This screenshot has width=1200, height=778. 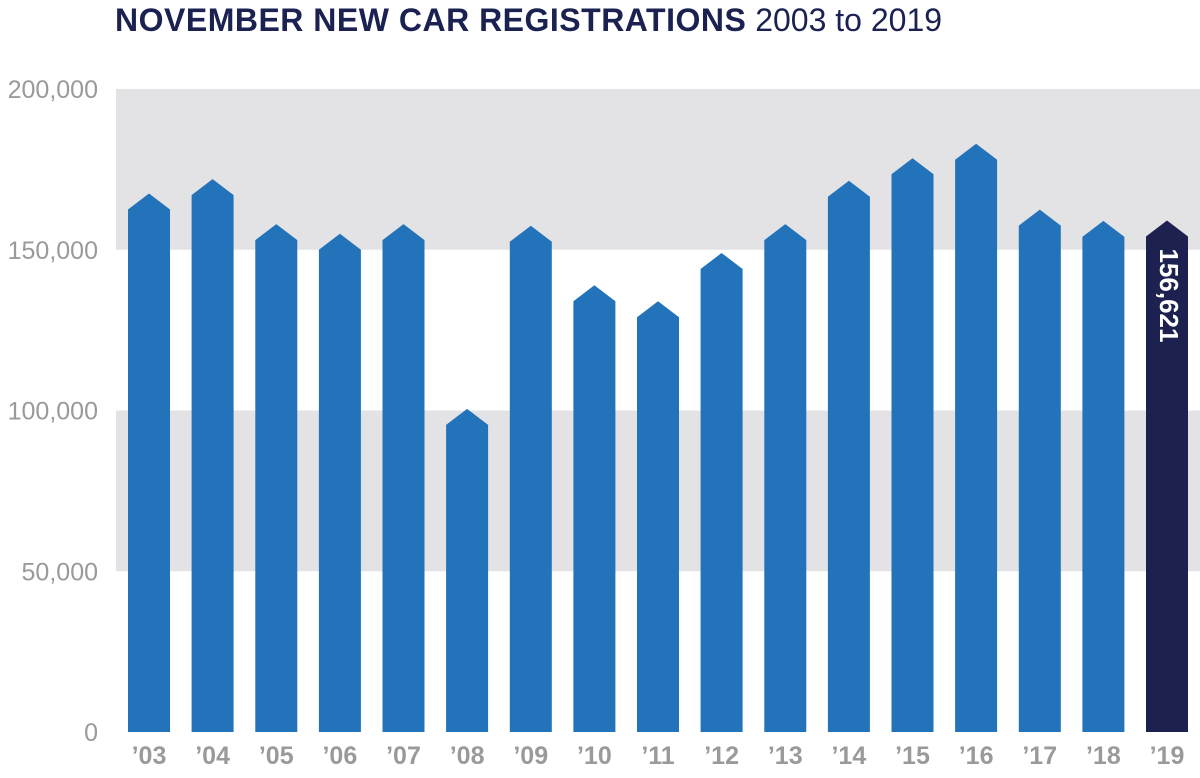 I want to click on x-tick-label: ’04, so click(x=212, y=756).